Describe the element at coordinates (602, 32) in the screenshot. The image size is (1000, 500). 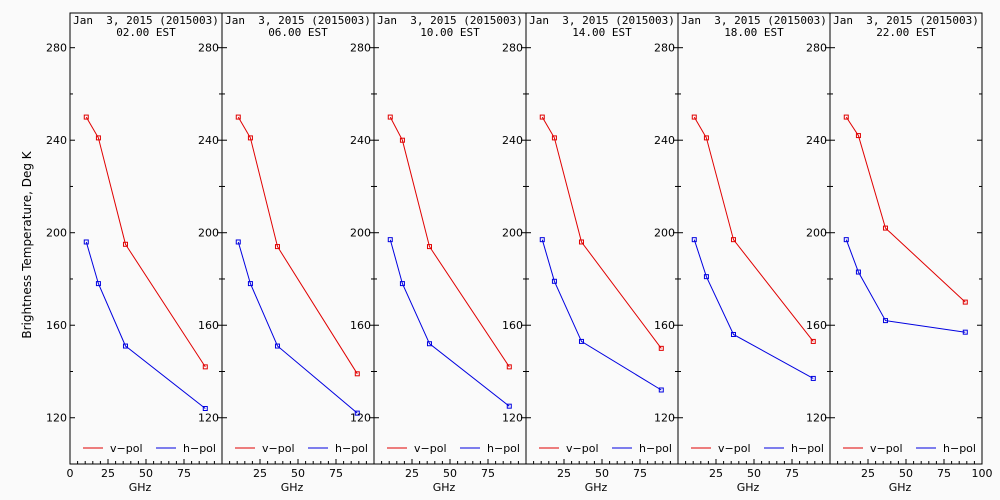
I see `panel-subtitle: 14.00 EST` at that location.